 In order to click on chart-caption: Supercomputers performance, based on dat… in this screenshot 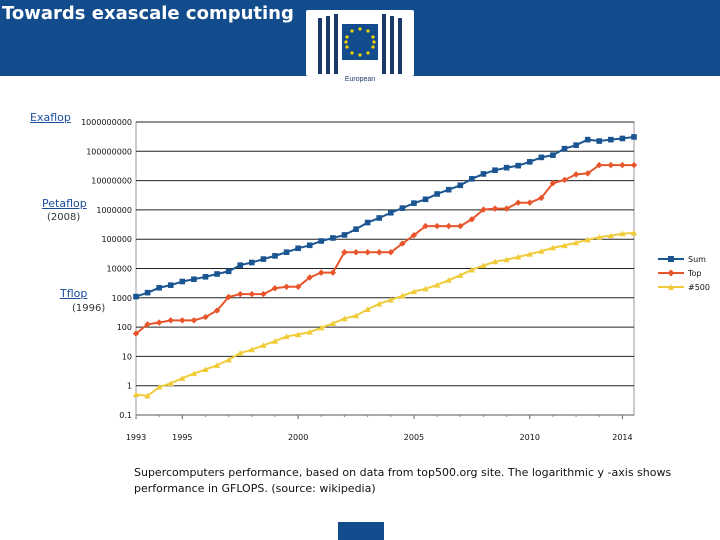, I will do `click(403, 480)`.